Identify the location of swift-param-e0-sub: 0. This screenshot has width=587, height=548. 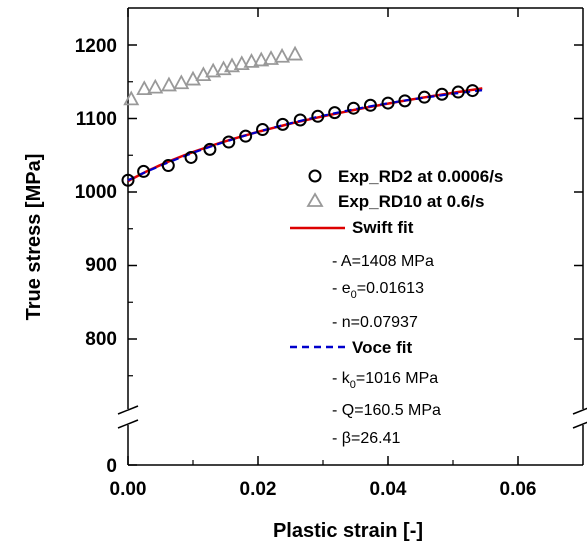
(354, 295).